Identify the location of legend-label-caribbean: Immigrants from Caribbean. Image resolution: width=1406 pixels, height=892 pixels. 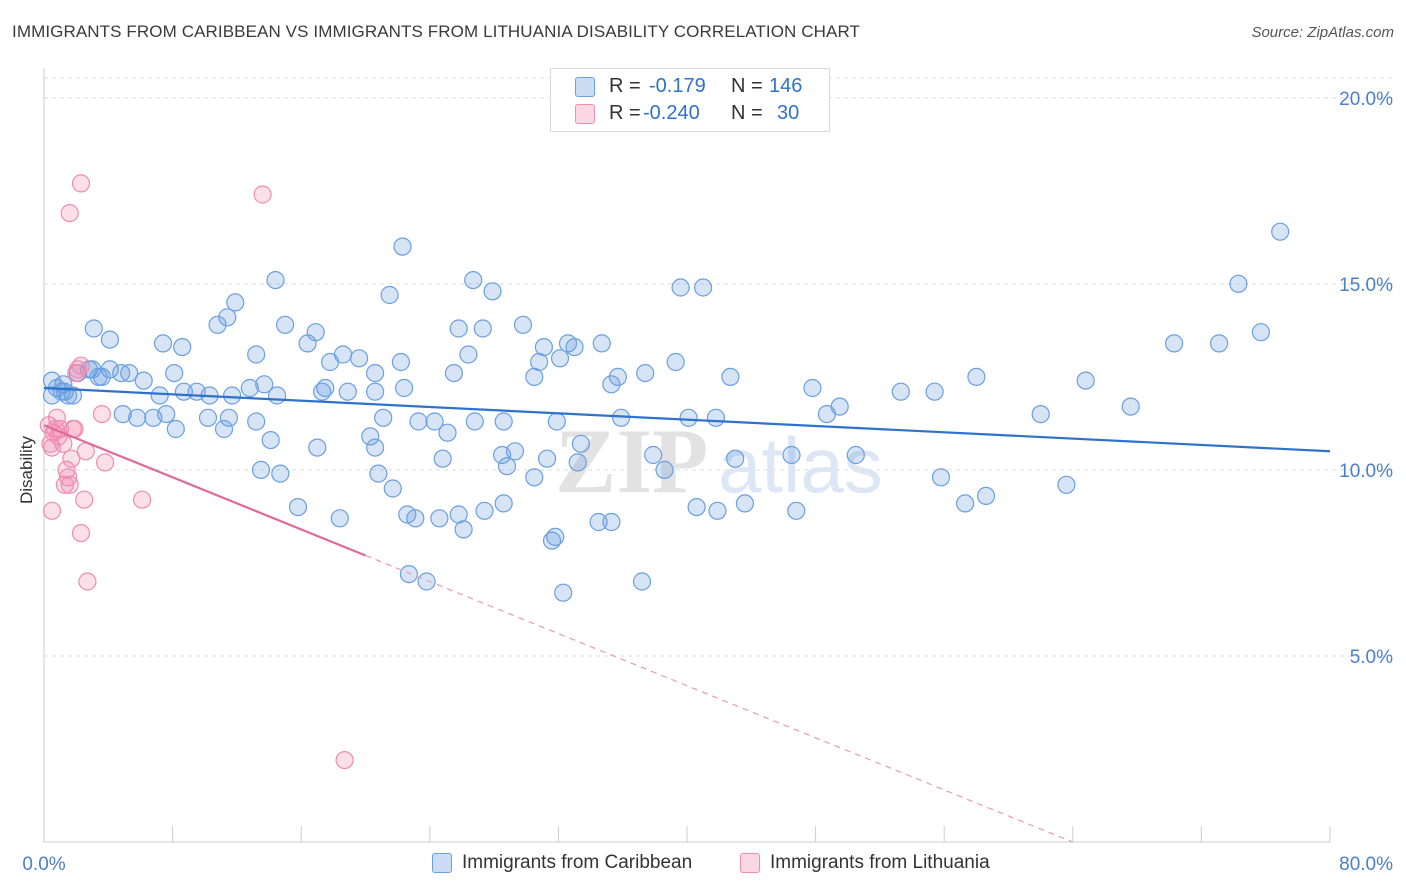
(577, 862).